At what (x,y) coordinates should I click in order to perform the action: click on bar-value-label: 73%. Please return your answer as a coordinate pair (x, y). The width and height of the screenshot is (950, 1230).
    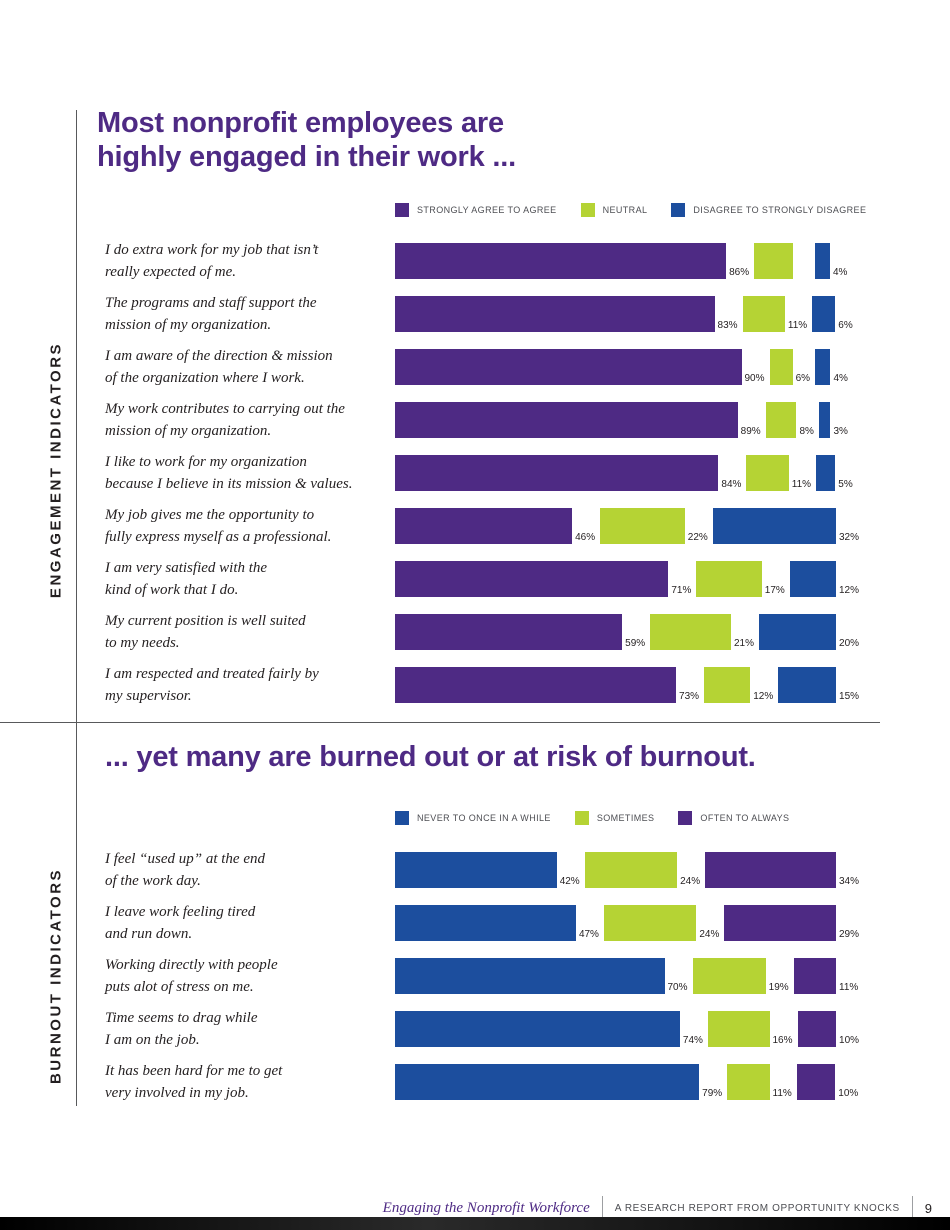
    Looking at the image, I should click on (689, 696).